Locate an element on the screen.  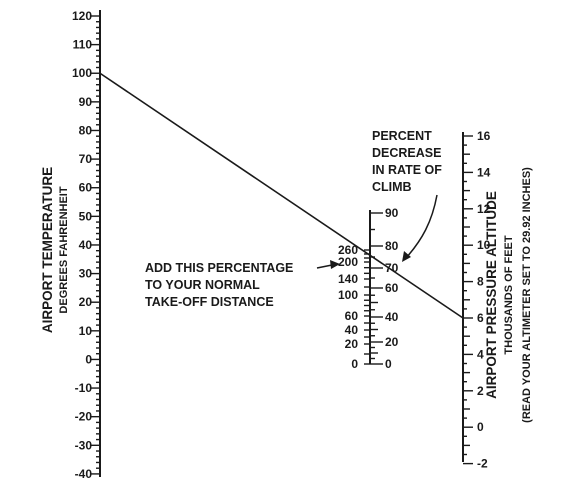
climb-ticks is located at coordinates (376, 288).